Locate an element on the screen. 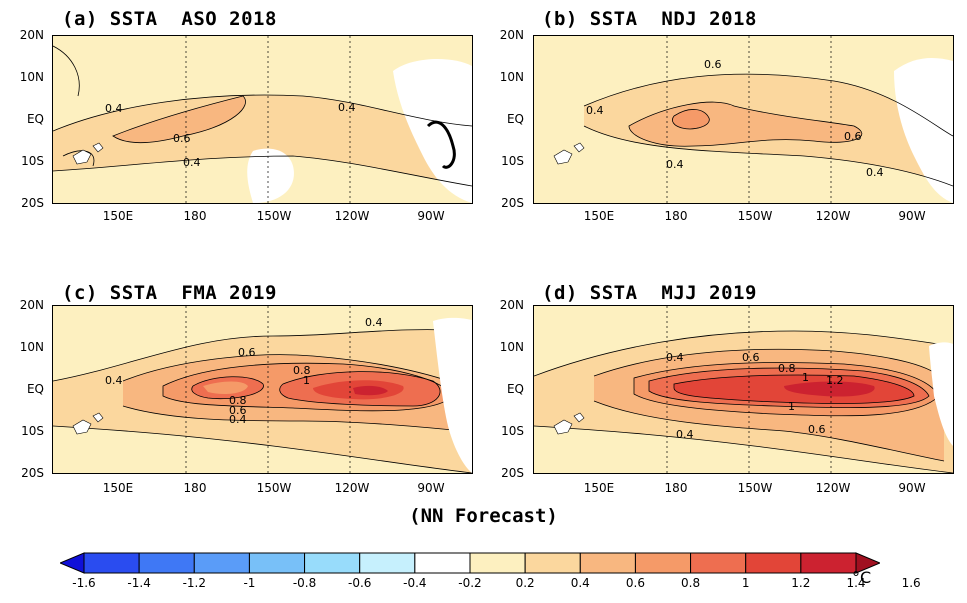 The image size is (967, 603). colorbar-tick-label: -0.4 is located at coordinates (415, 583).